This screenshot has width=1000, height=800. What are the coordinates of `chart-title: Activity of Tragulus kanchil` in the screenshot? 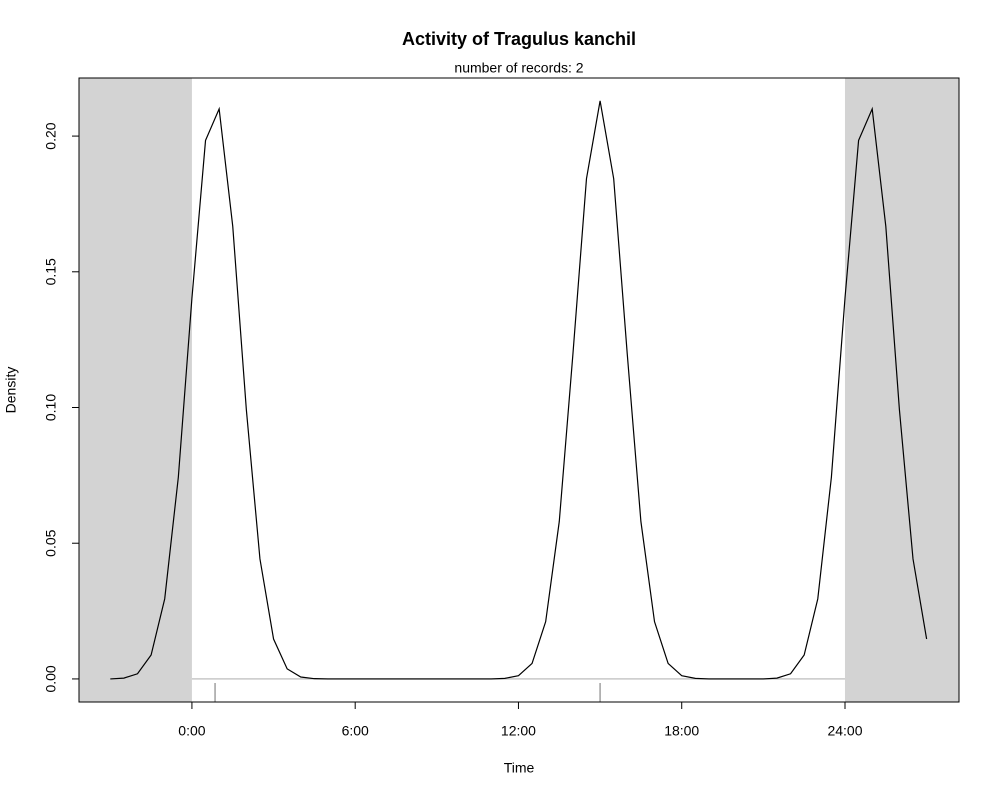 It's located at (519, 39).